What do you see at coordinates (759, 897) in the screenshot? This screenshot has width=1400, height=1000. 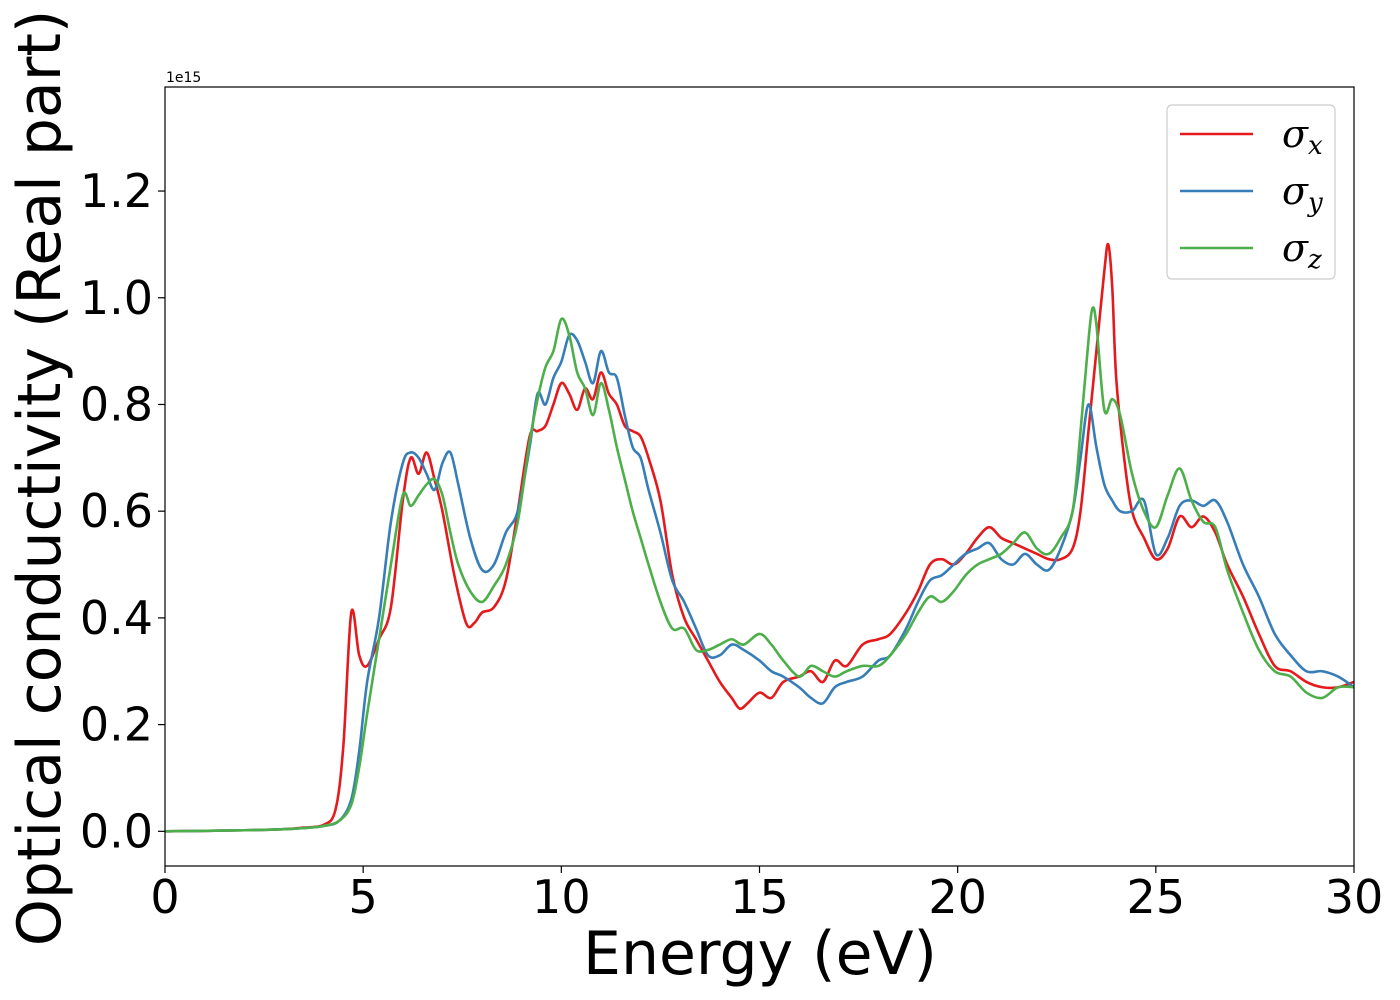 I see `x-tick-label: 15` at bounding box center [759, 897].